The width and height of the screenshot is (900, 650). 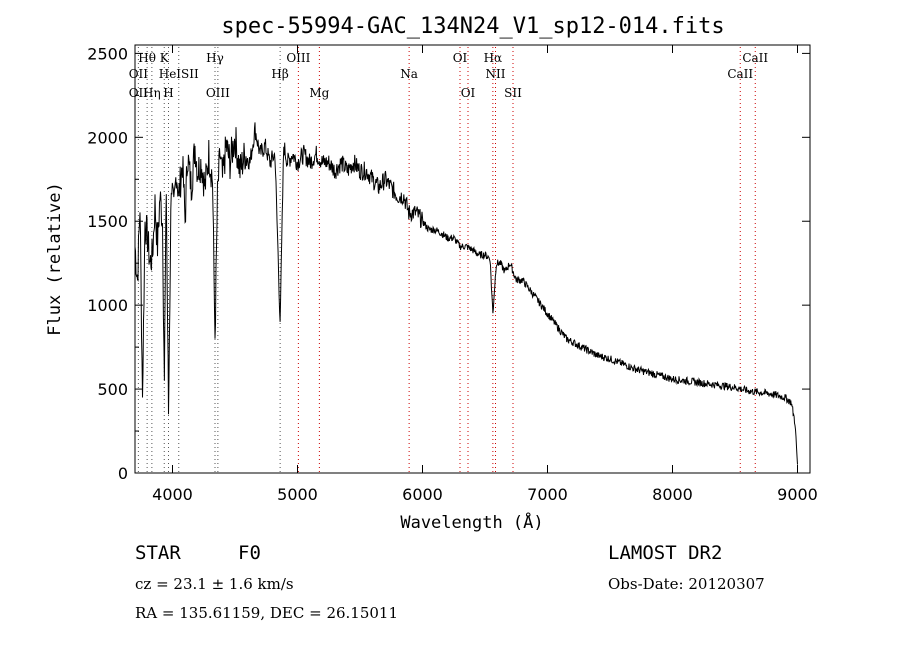 I want to click on y-tick-label: 1000, so click(x=107, y=305).